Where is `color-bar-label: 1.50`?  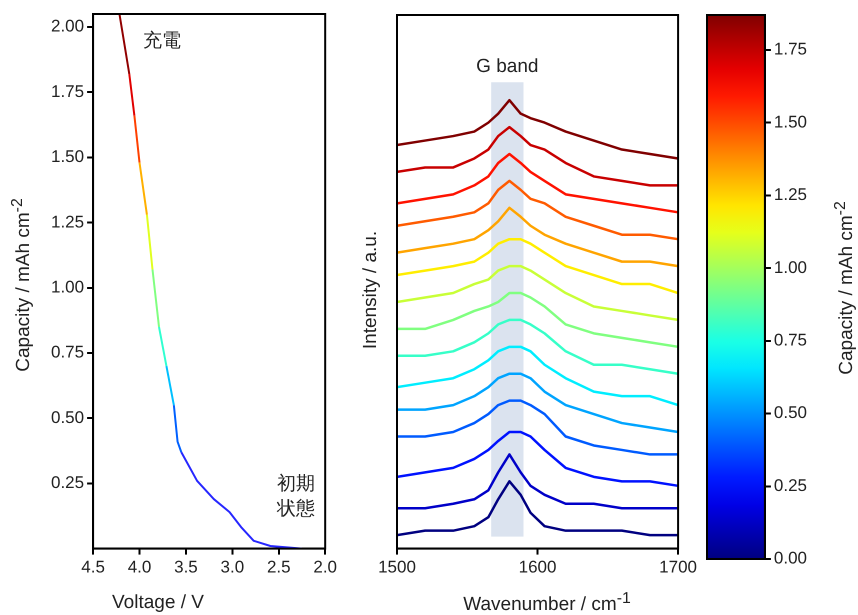
color-bar-label: 1.50 is located at coordinates (791, 122).